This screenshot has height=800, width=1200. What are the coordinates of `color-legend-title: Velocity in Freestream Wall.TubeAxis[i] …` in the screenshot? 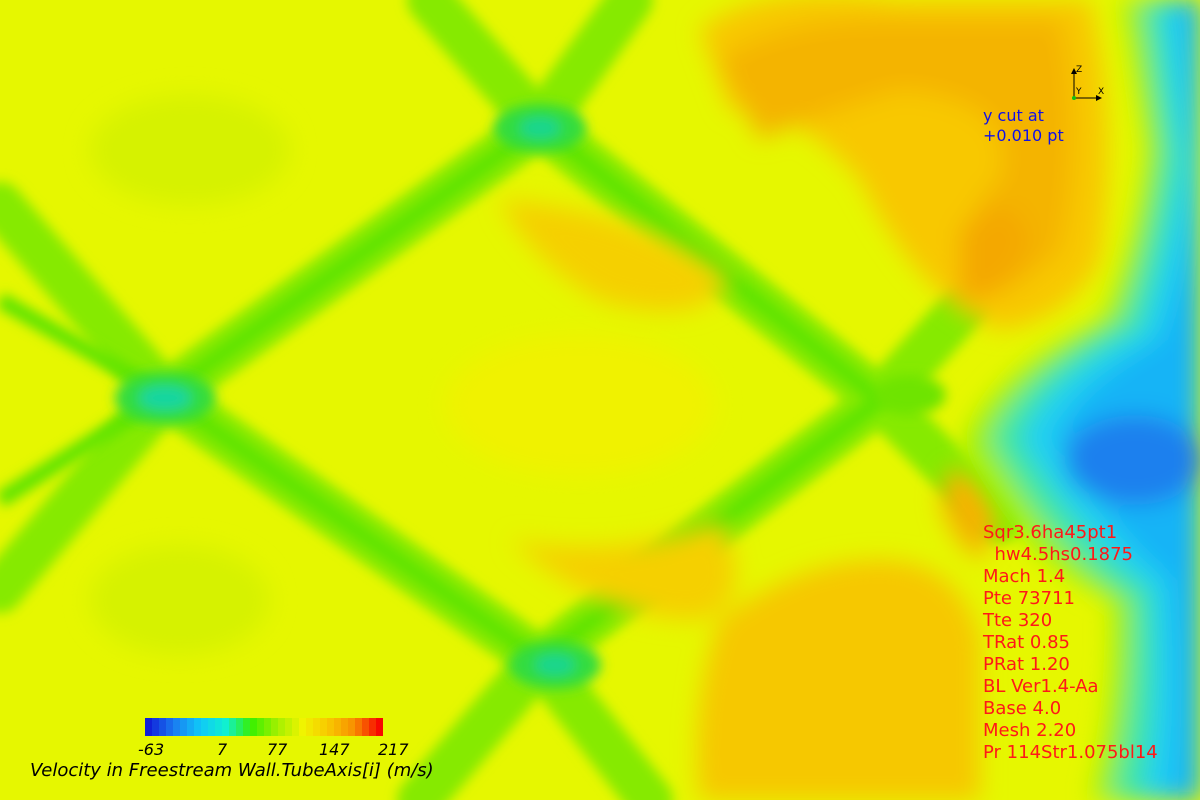 It's located at (232, 770).